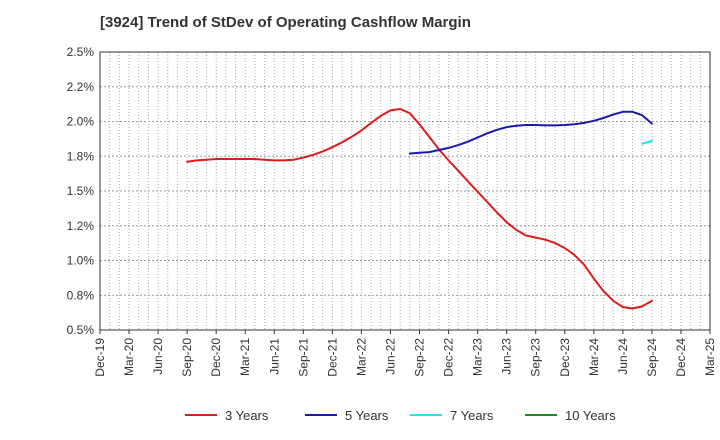 Image resolution: width=720 pixels, height=440 pixels. Describe the element at coordinates (187, 357) in the screenshot. I see `x-tick-label: Sep-20` at that location.